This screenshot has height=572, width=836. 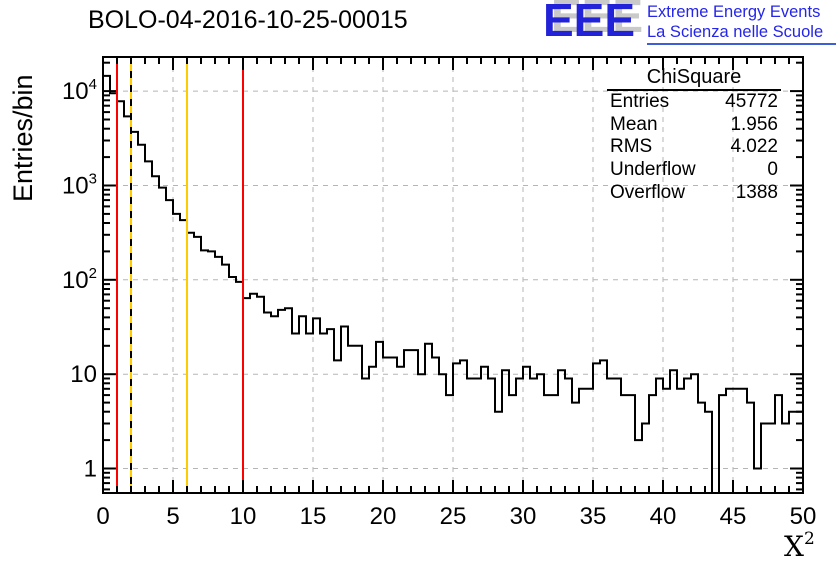 What do you see at coordinates (631, 147) in the screenshot?
I see `stats-label: RMS` at bounding box center [631, 147].